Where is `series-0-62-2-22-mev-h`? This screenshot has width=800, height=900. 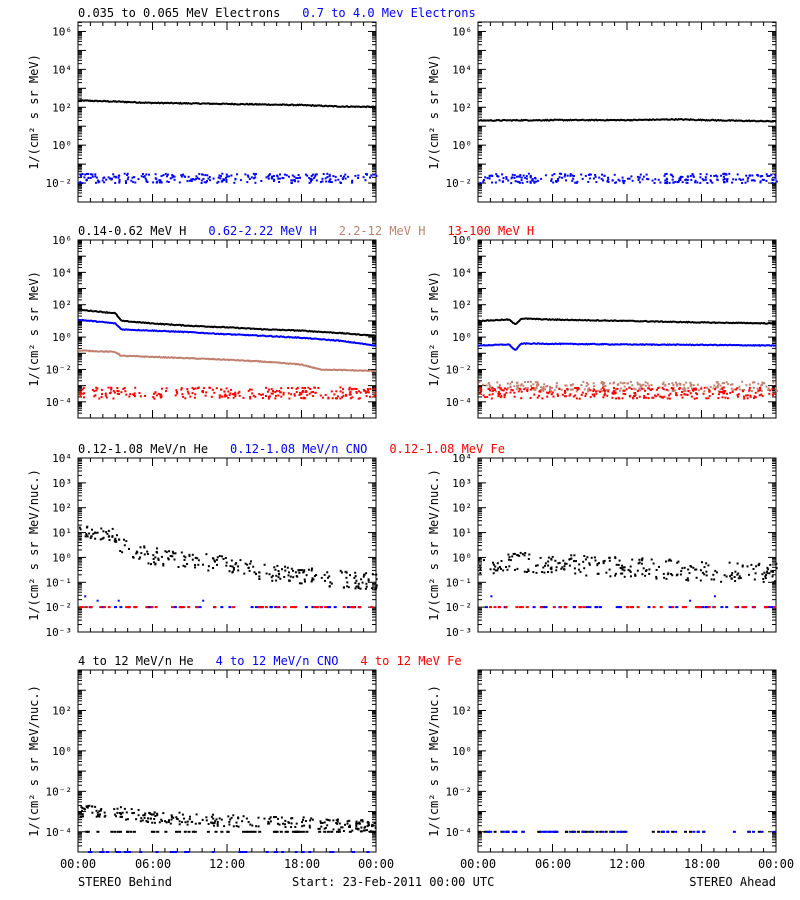 series-0-62-2-22-mev-h is located at coordinates (227, 332).